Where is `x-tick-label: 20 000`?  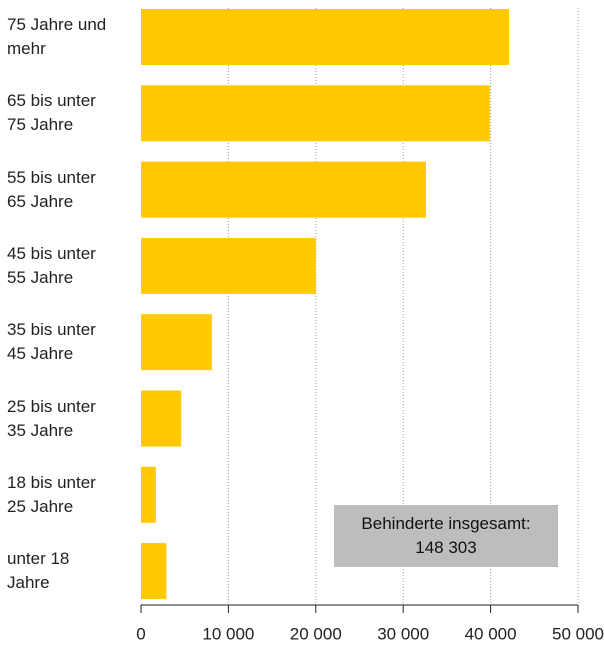 x-tick-label: 20 000 is located at coordinates (316, 633).